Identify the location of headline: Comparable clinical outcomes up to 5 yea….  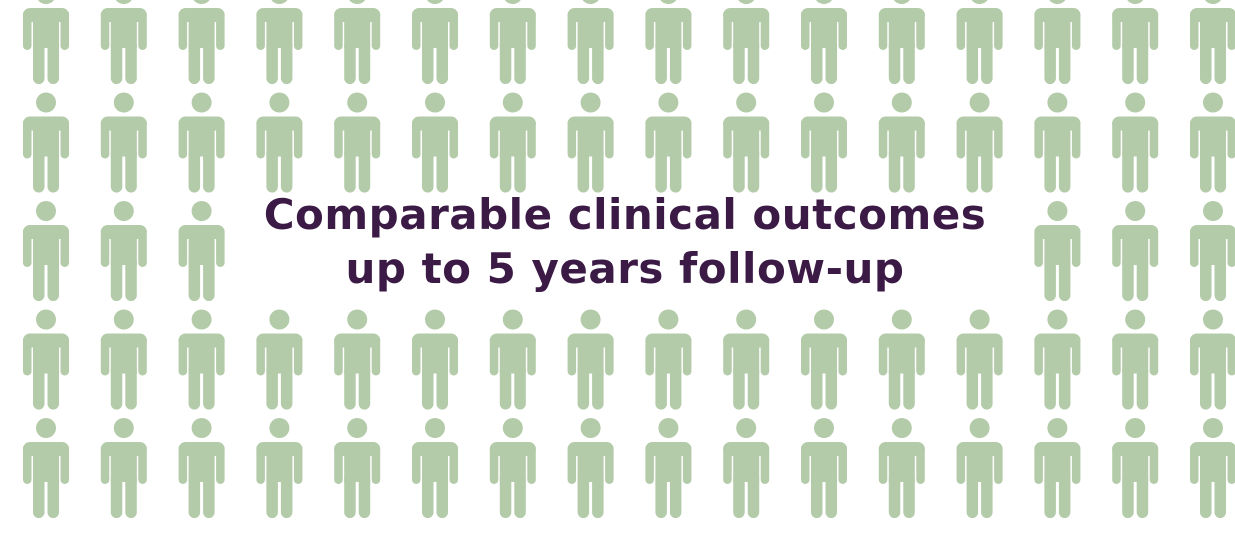
(625, 242).